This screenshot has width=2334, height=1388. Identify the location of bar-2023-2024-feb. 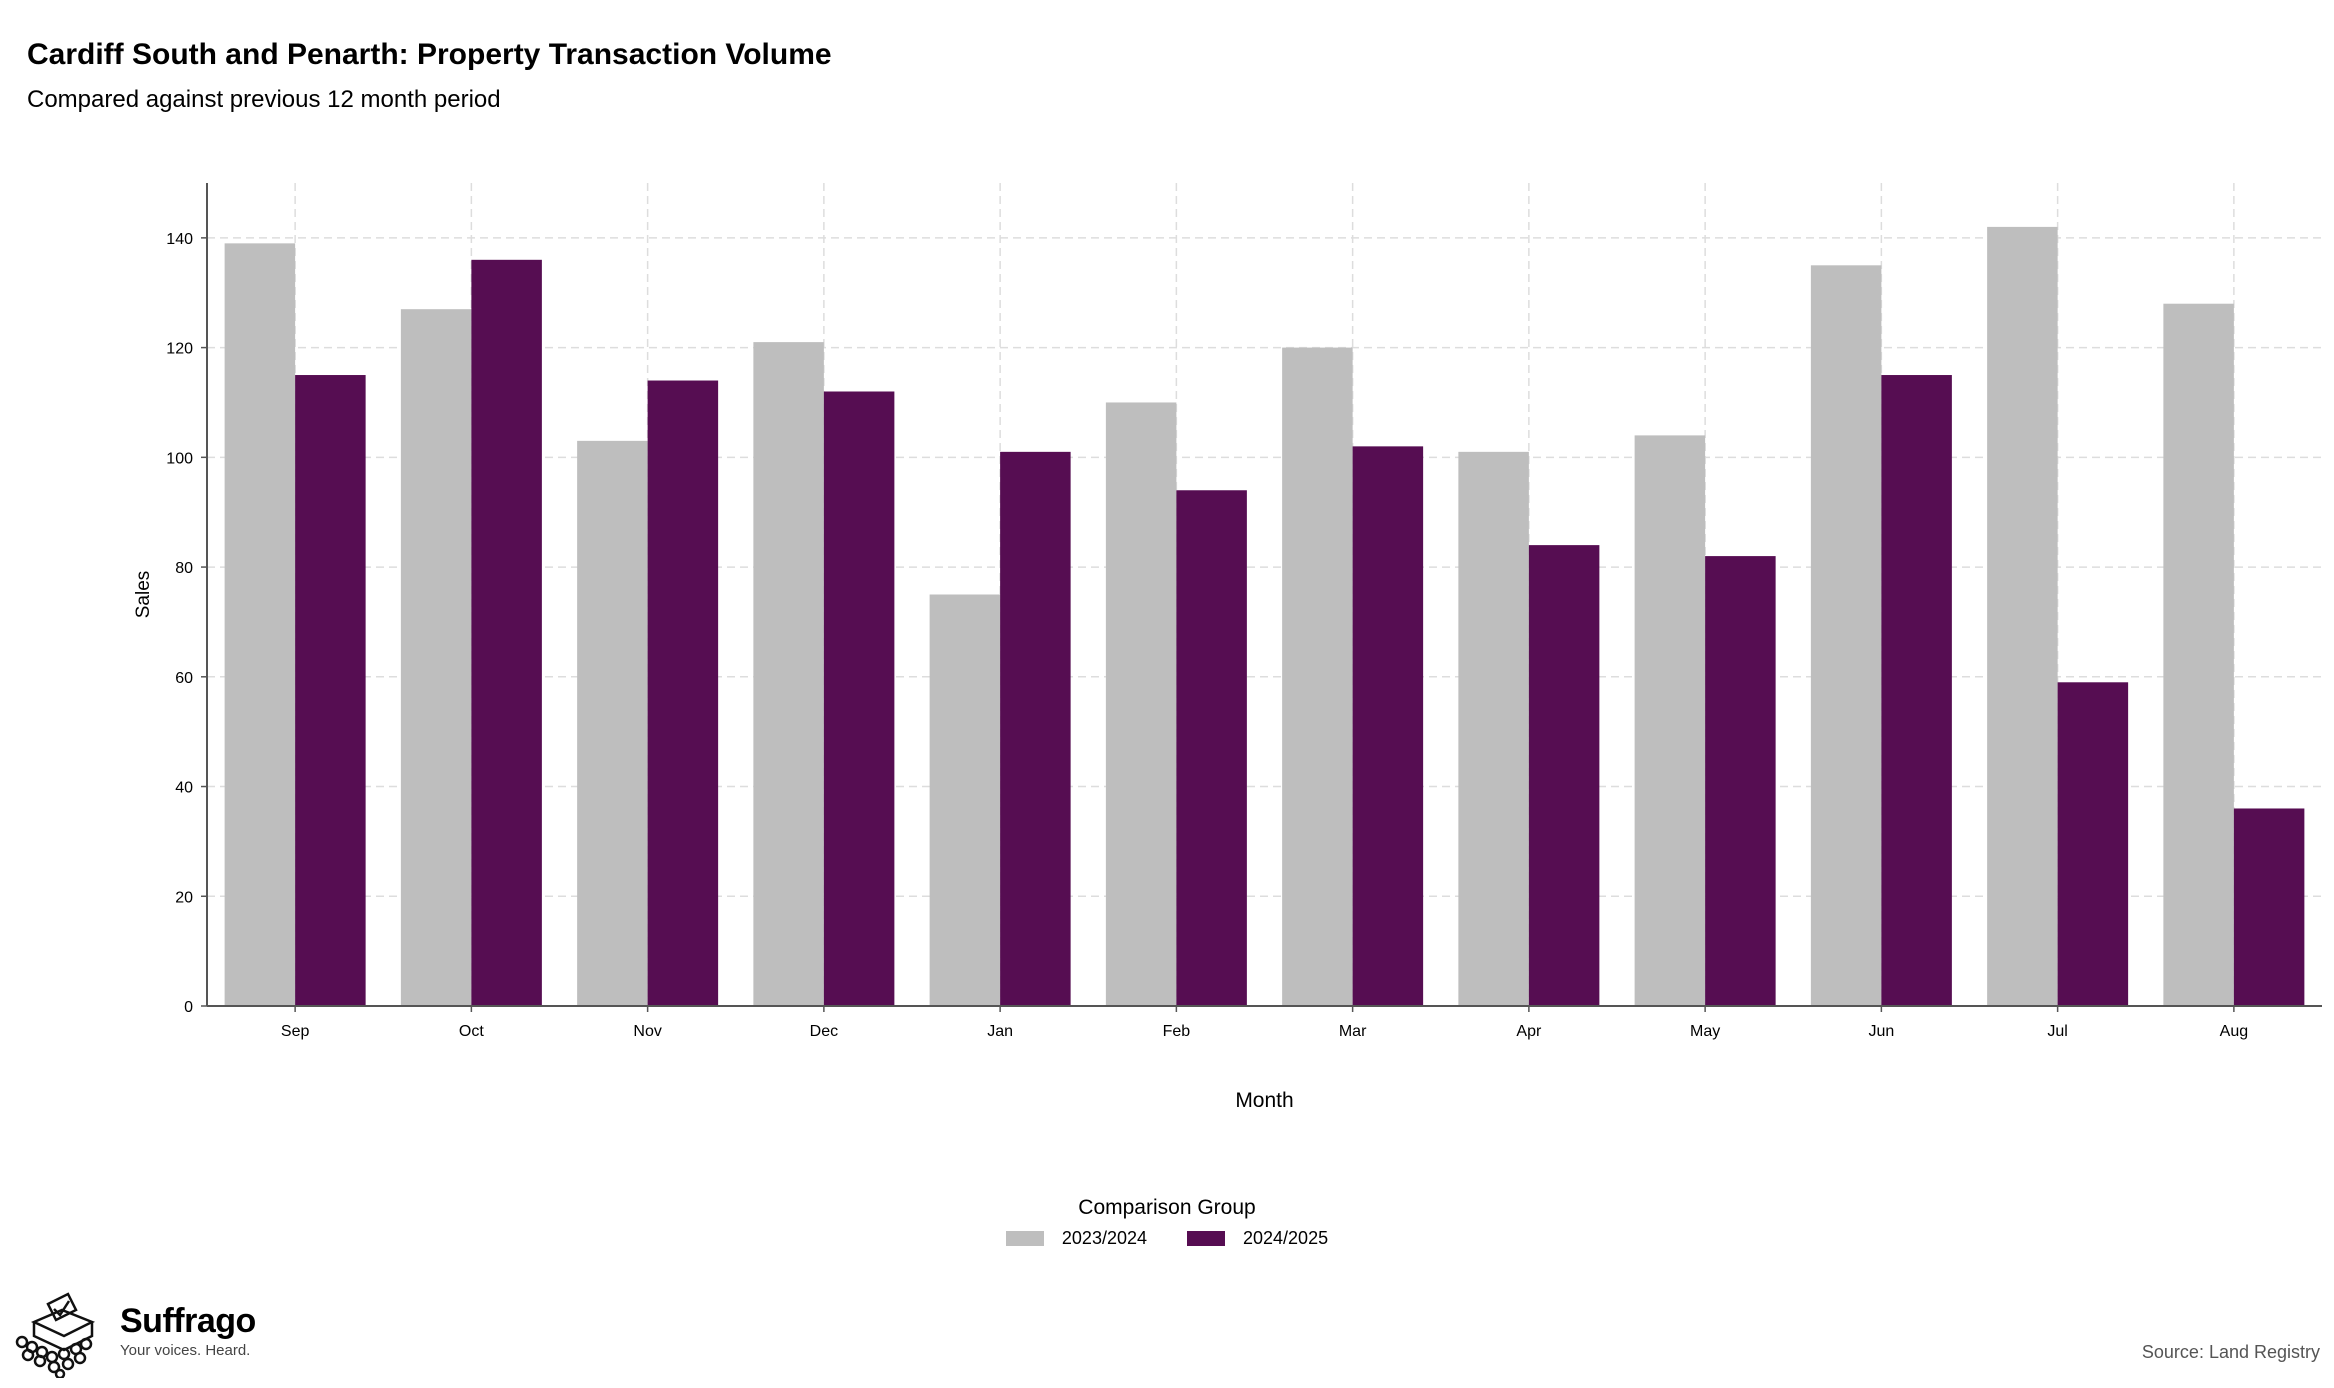
(1141, 704).